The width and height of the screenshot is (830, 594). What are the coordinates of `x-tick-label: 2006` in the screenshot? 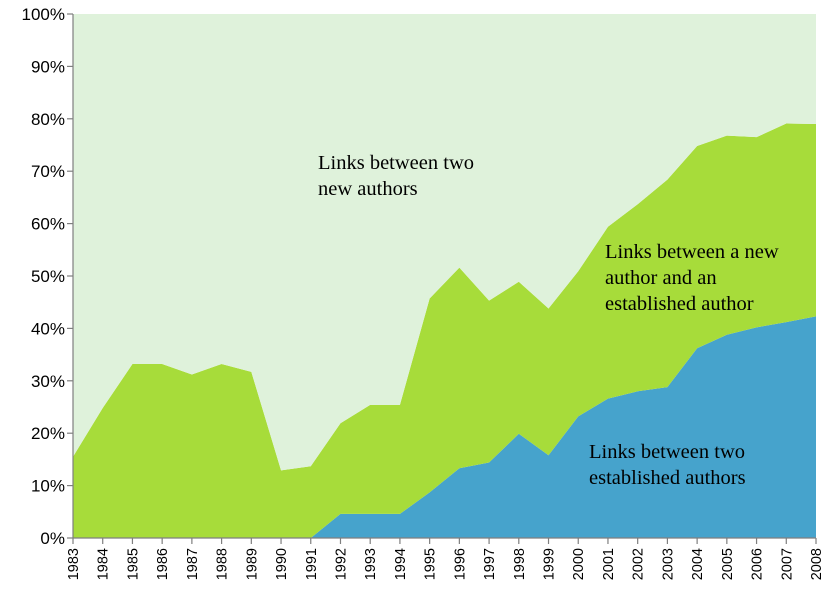 It's located at (758, 564).